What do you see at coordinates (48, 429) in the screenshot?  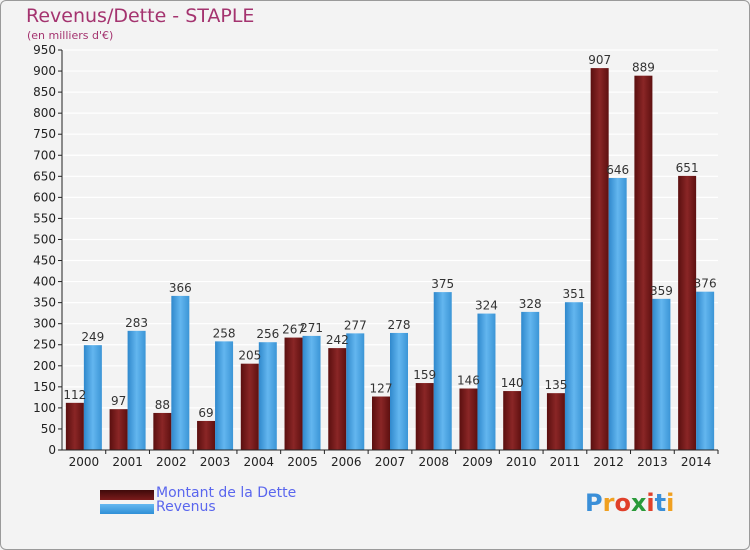 I see `y-tick-label: 50` at bounding box center [48, 429].